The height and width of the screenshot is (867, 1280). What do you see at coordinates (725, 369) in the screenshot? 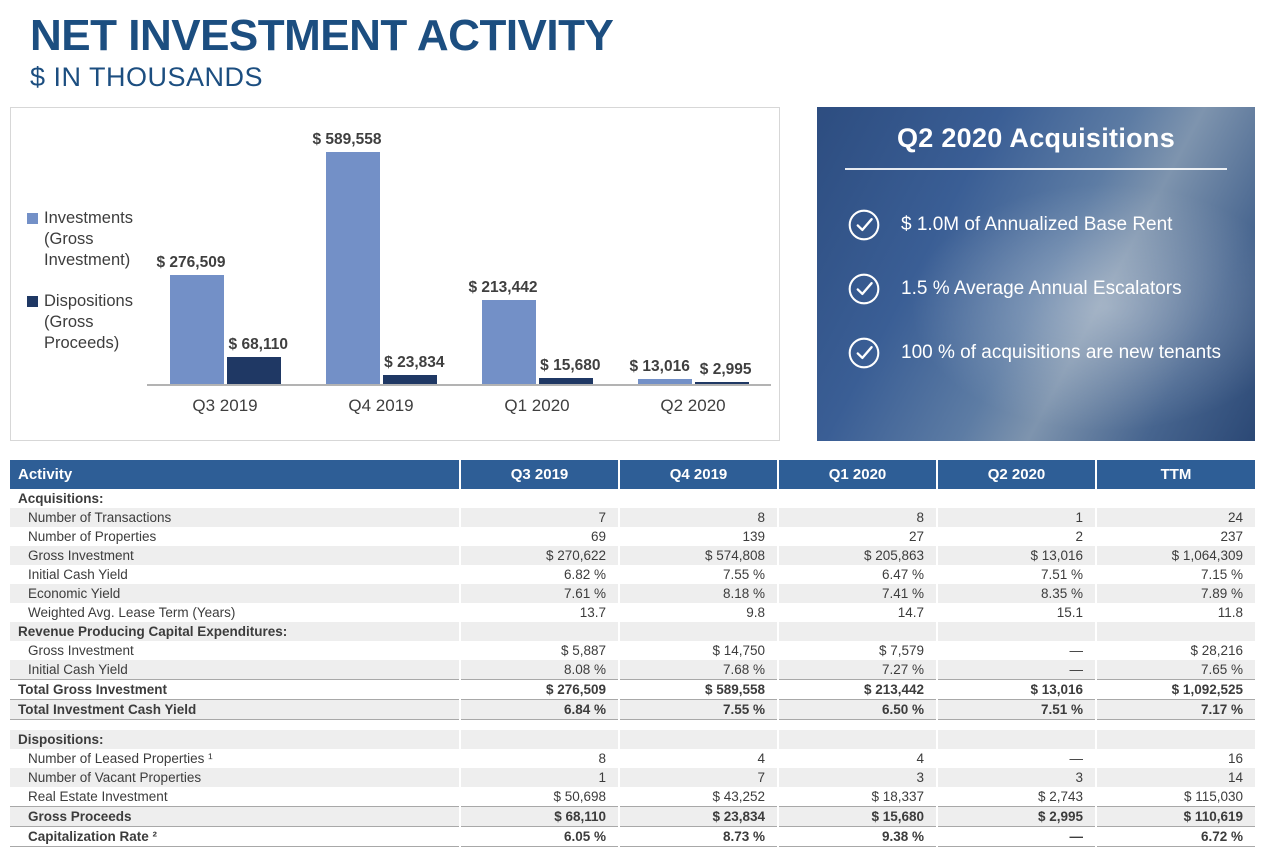
I see `bar-value-label: $ 2,995` at bounding box center [725, 369].